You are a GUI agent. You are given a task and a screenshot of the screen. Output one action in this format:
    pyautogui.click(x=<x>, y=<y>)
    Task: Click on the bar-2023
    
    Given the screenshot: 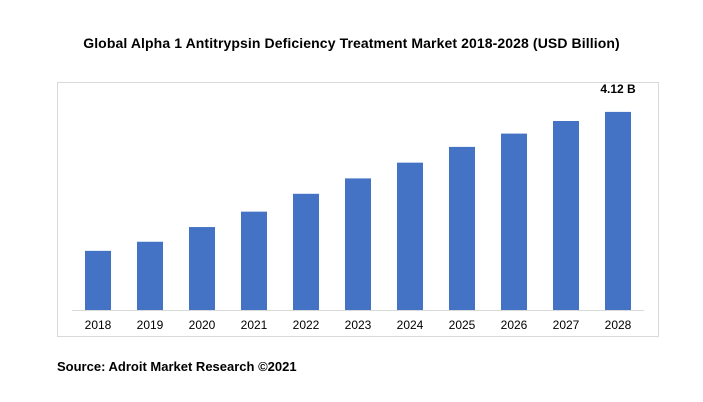 What is the action you would take?
    pyautogui.click(x=358, y=244)
    